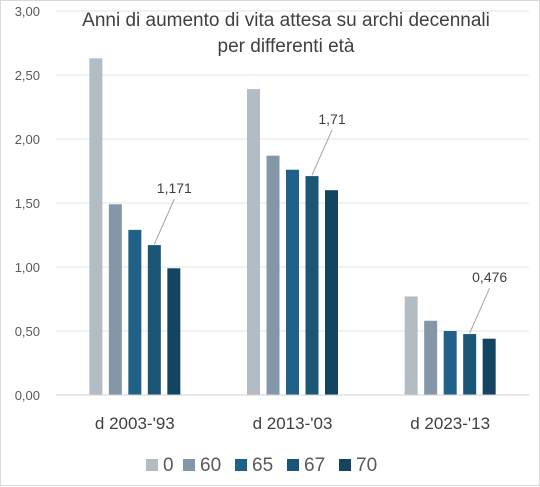 This screenshot has height=487, width=540. Describe the element at coordinates (27, 331) in the screenshot. I see `y-tick-label: 0,50` at that location.